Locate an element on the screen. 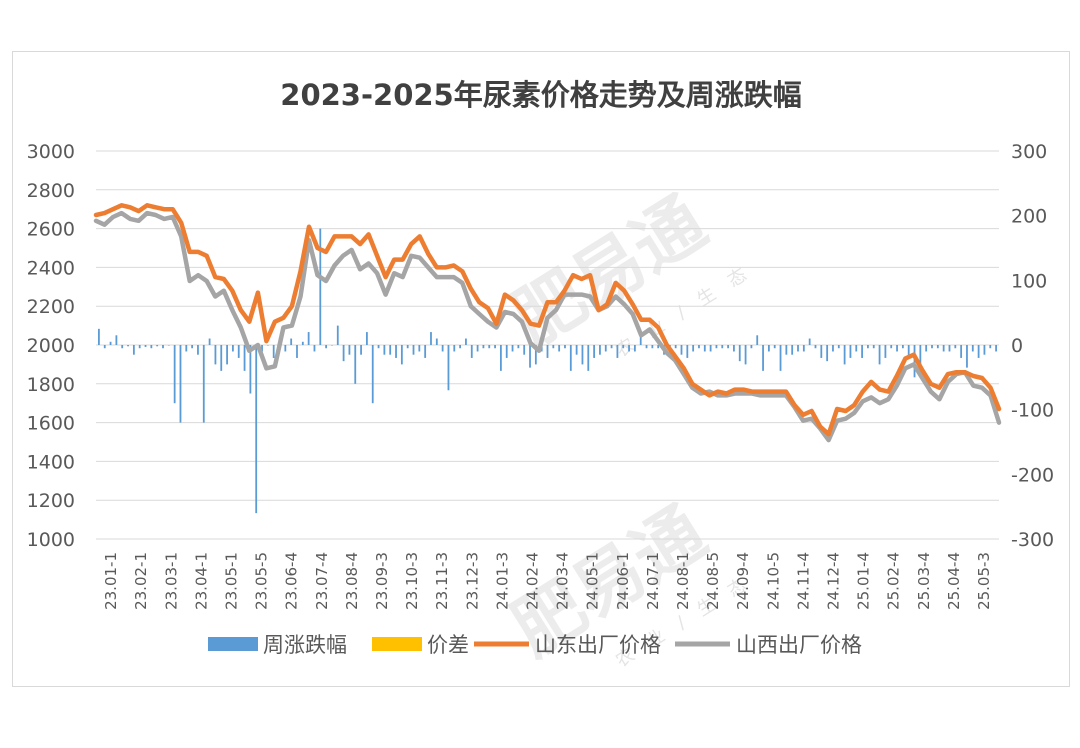 The image size is (1080, 748). left-tick-label: 2400 is located at coordinates (51, 268).